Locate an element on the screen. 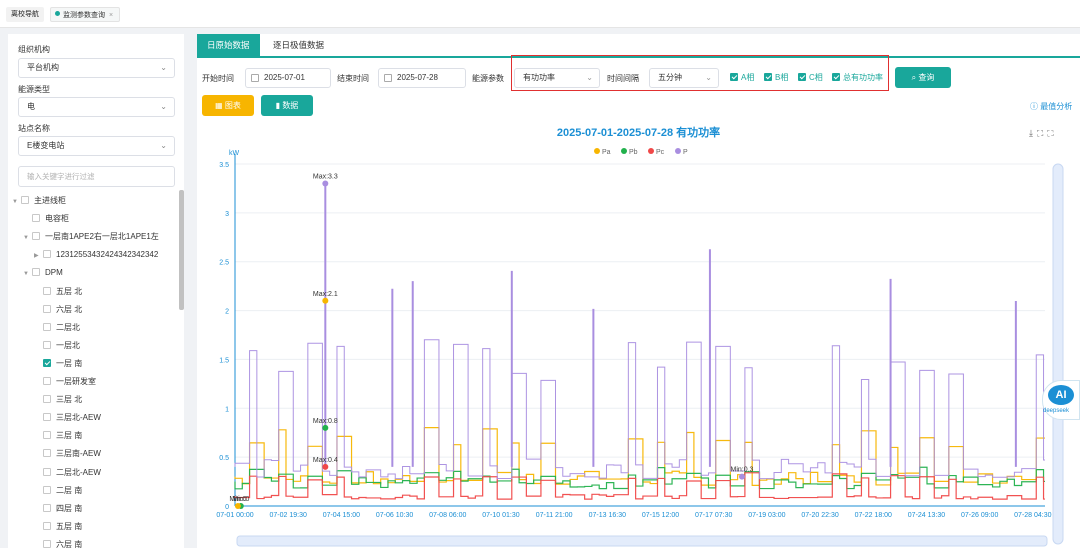  interval-select: 五分钟 ⌄ is located at coordinates (684, 78).